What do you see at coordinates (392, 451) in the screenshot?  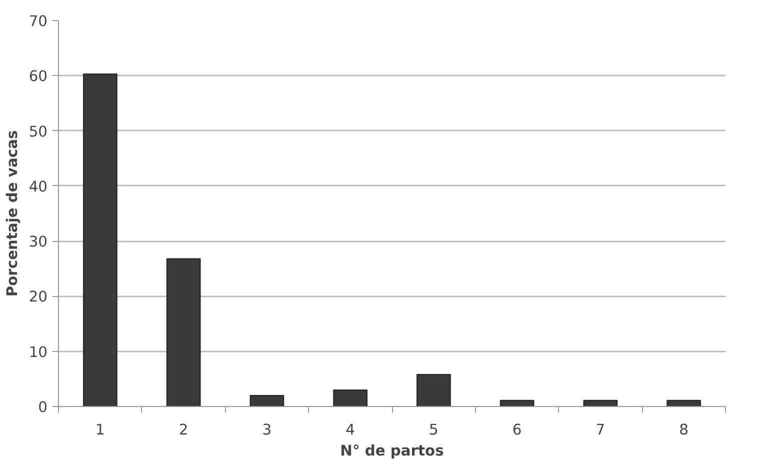 I see `x-axis-title: N° de partos` at bounding box center [392, 451].